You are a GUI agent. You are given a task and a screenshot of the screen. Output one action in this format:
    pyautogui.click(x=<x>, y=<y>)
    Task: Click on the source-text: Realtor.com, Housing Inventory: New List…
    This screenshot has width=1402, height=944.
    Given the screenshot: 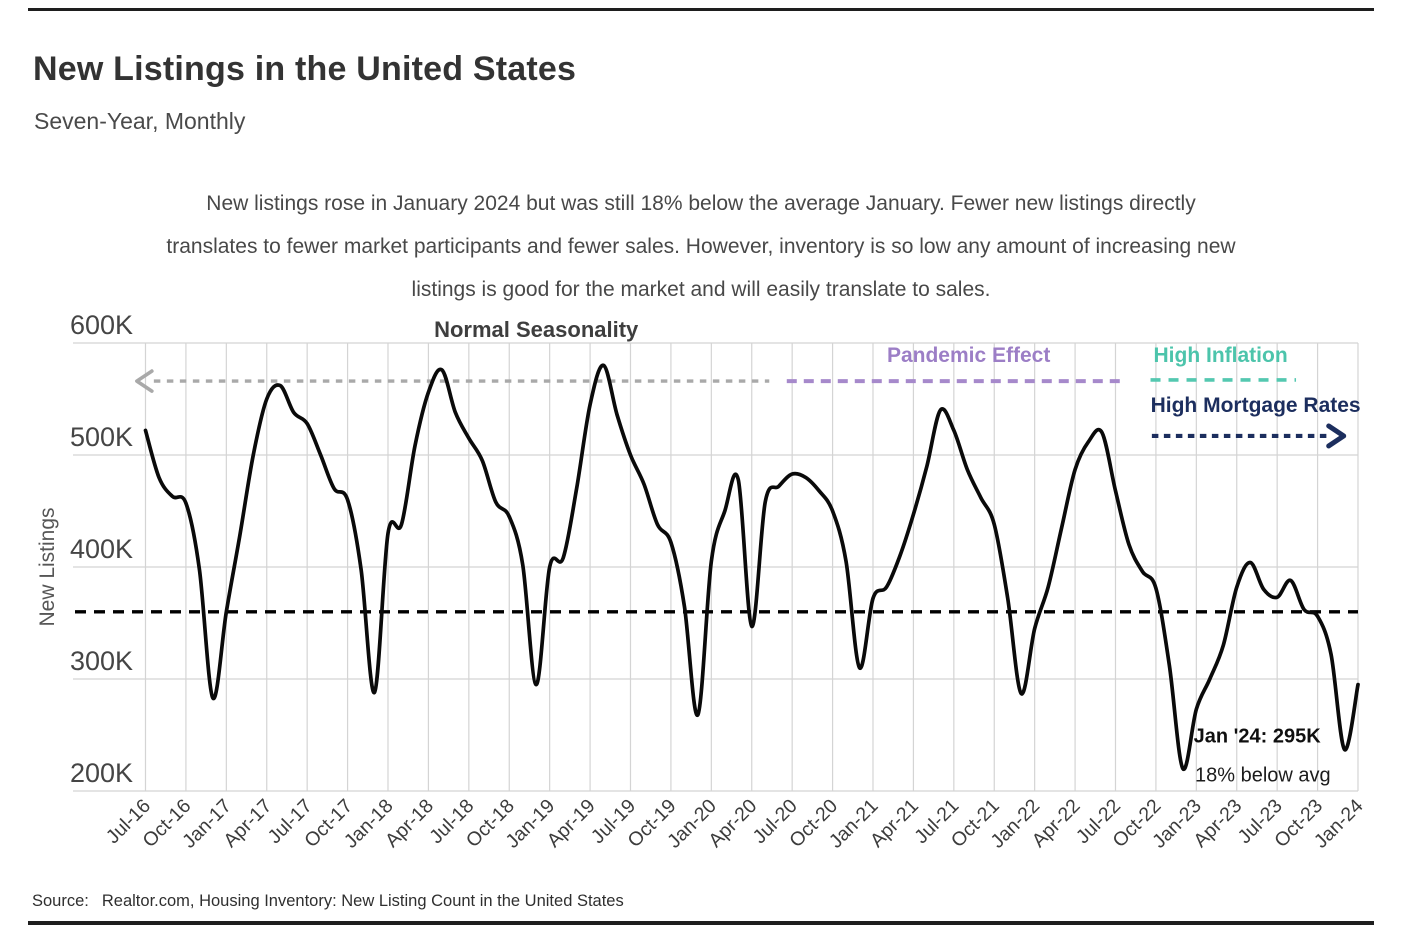 What is the action you would take?
    pyautogui.click(x=362, y=901)
    